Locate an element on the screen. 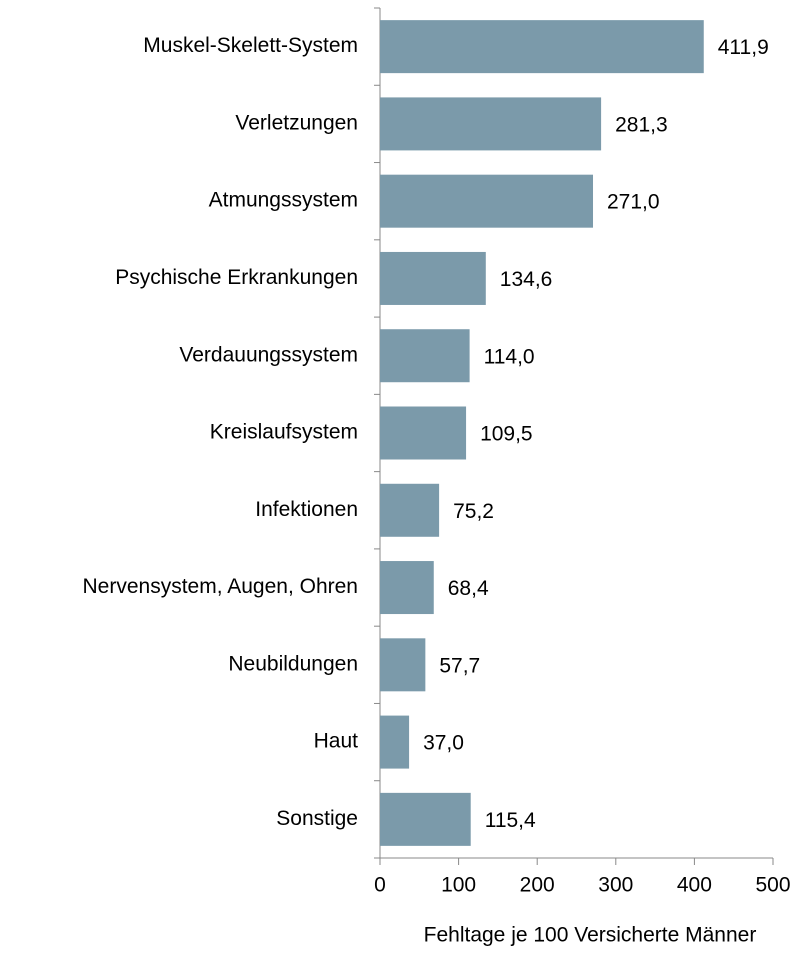 The height and width of the screenshot is (973, 805). y-tick-label: Infektionen is located at coordinates (306, 509).